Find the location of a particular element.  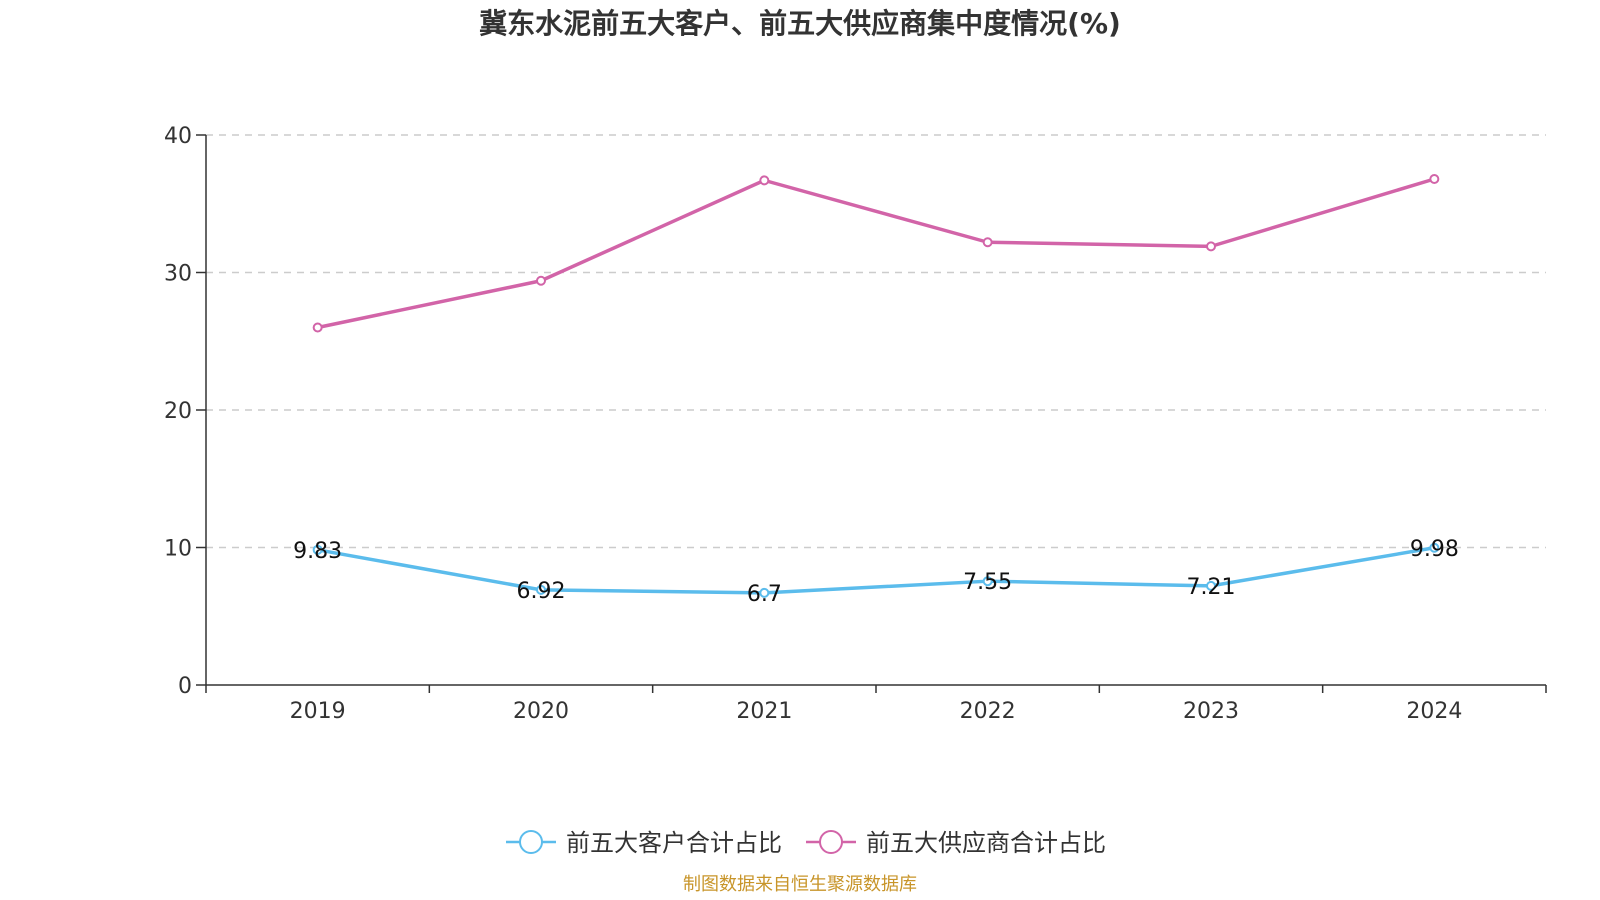

x-tick-label: 2020 is located at coordinates (541, 711).